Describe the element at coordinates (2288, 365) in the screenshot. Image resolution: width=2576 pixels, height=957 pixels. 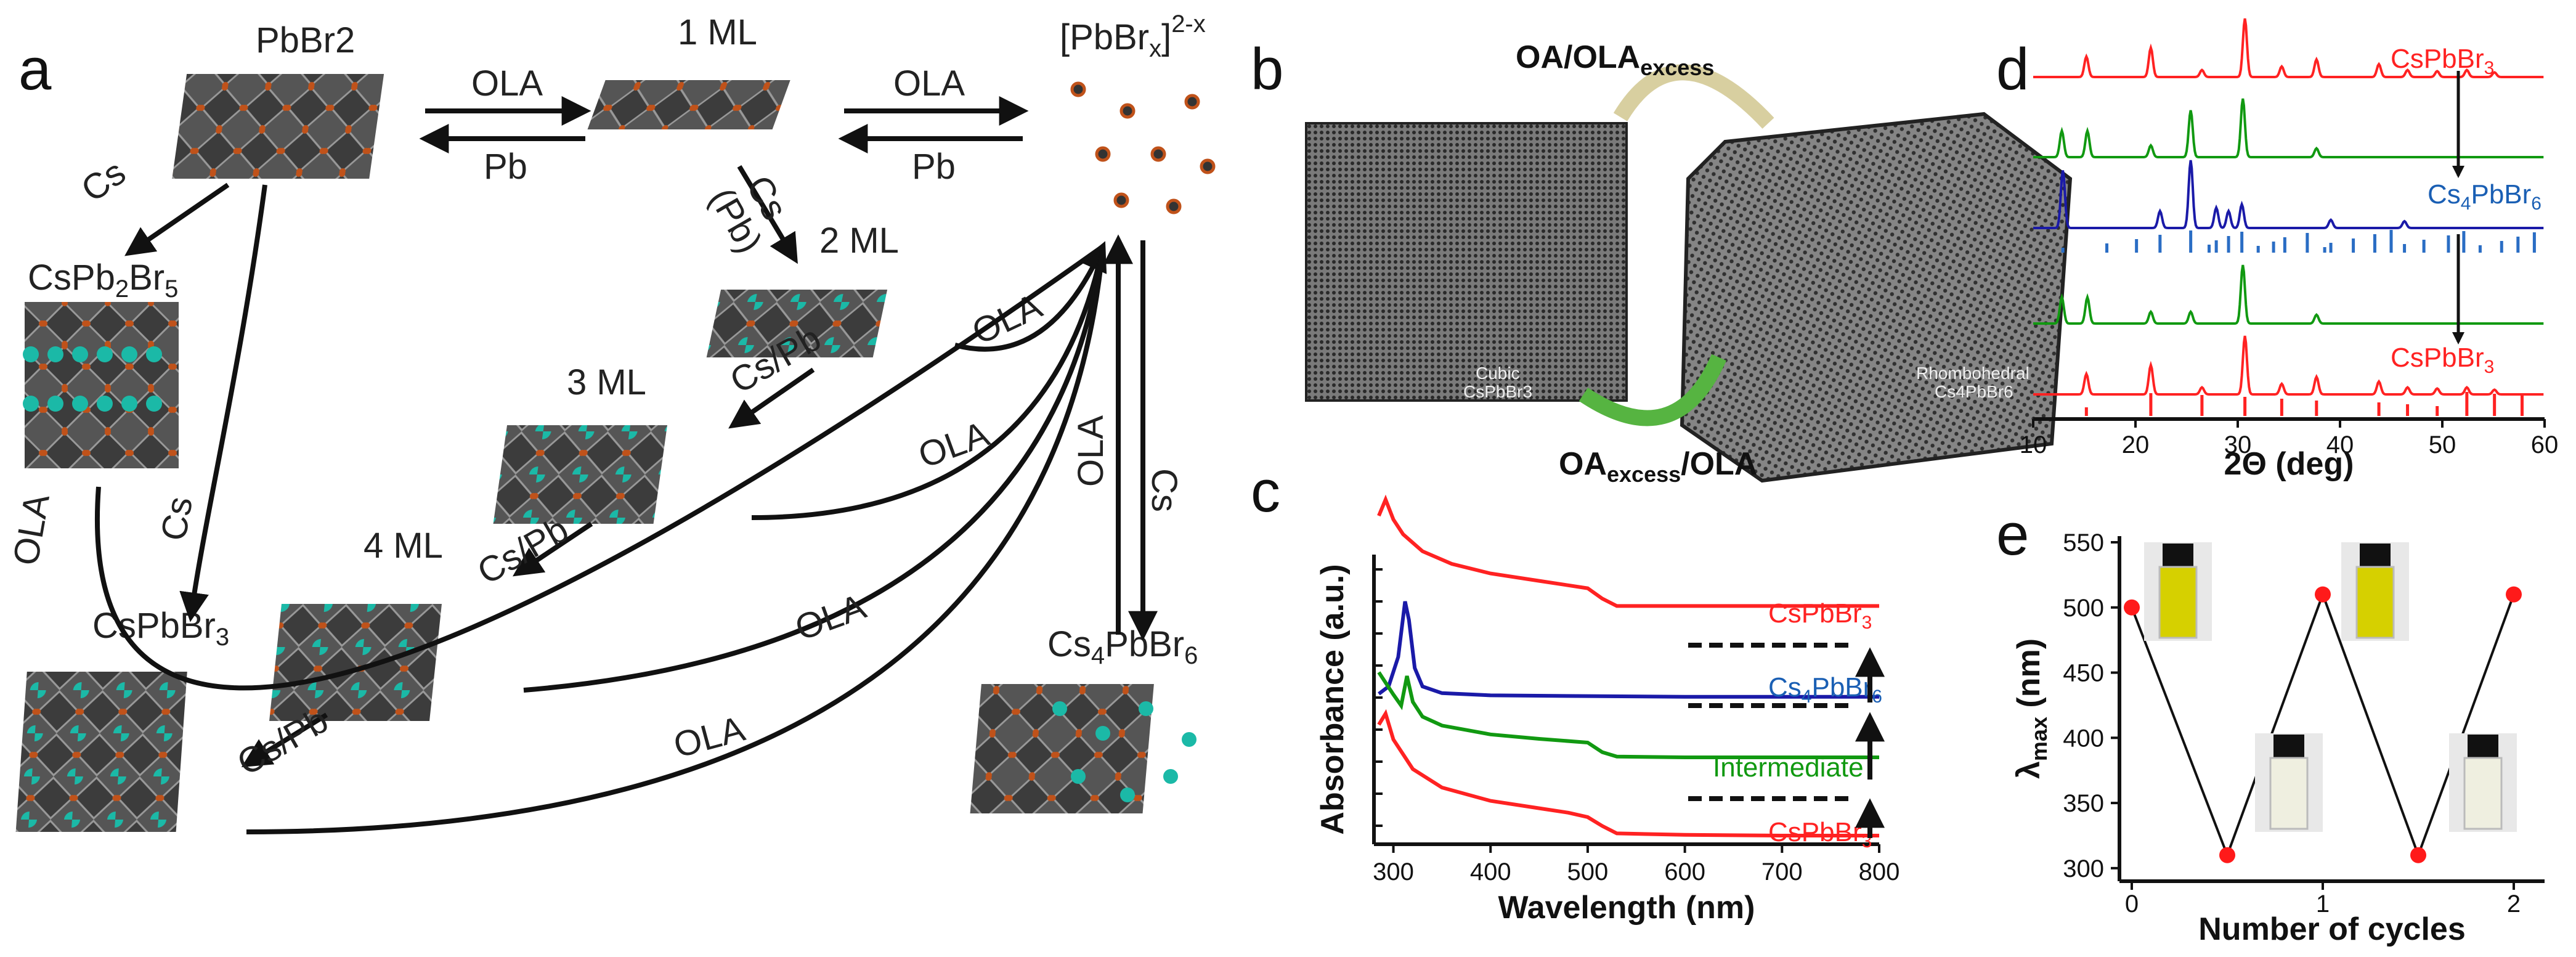
I see `chart-d-pattern-cspbbr3-bottom` at that location.